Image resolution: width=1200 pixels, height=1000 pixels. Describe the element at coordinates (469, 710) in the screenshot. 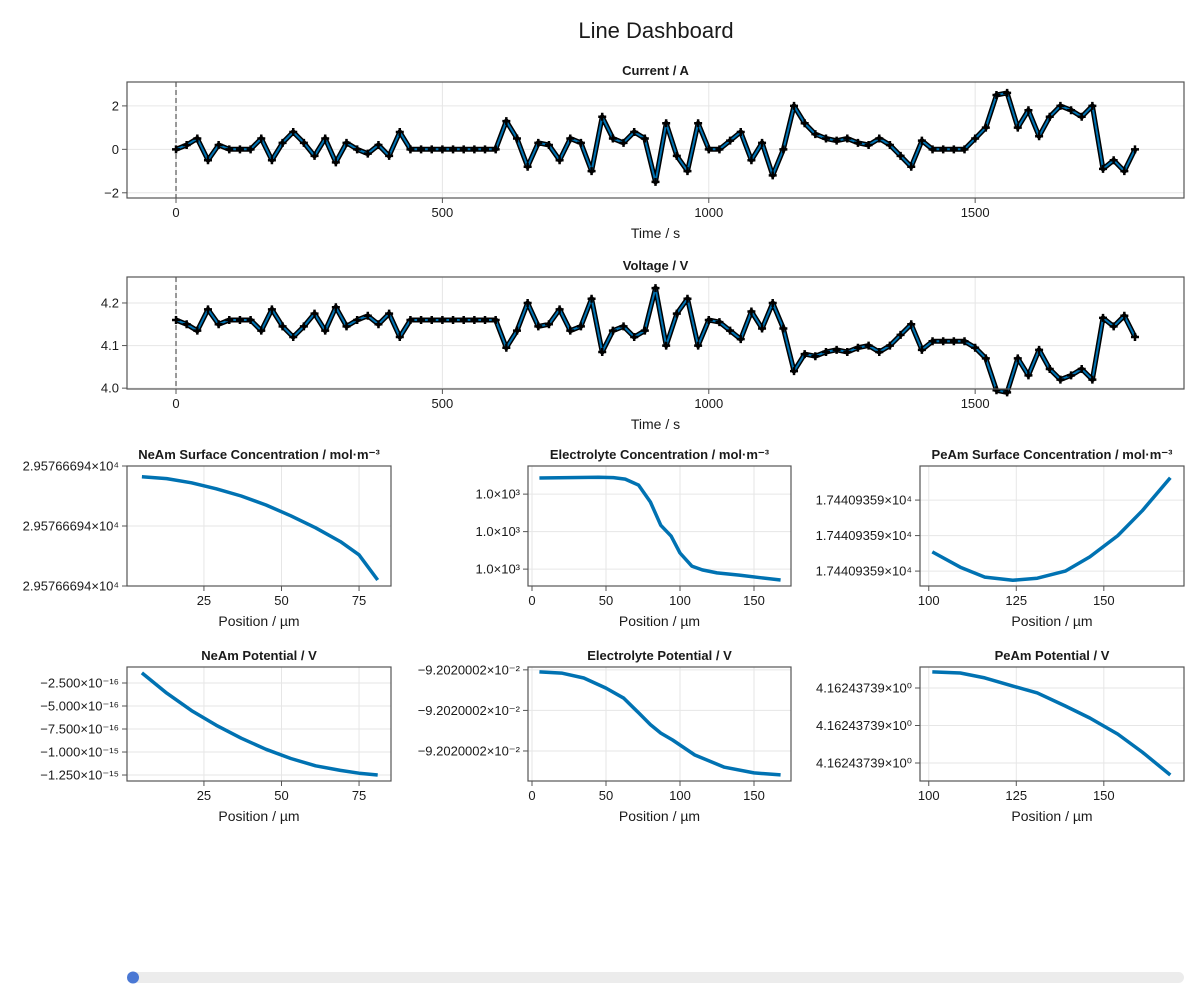

I see `y-tick-label: −9.2020002×10⁻²` at that location.